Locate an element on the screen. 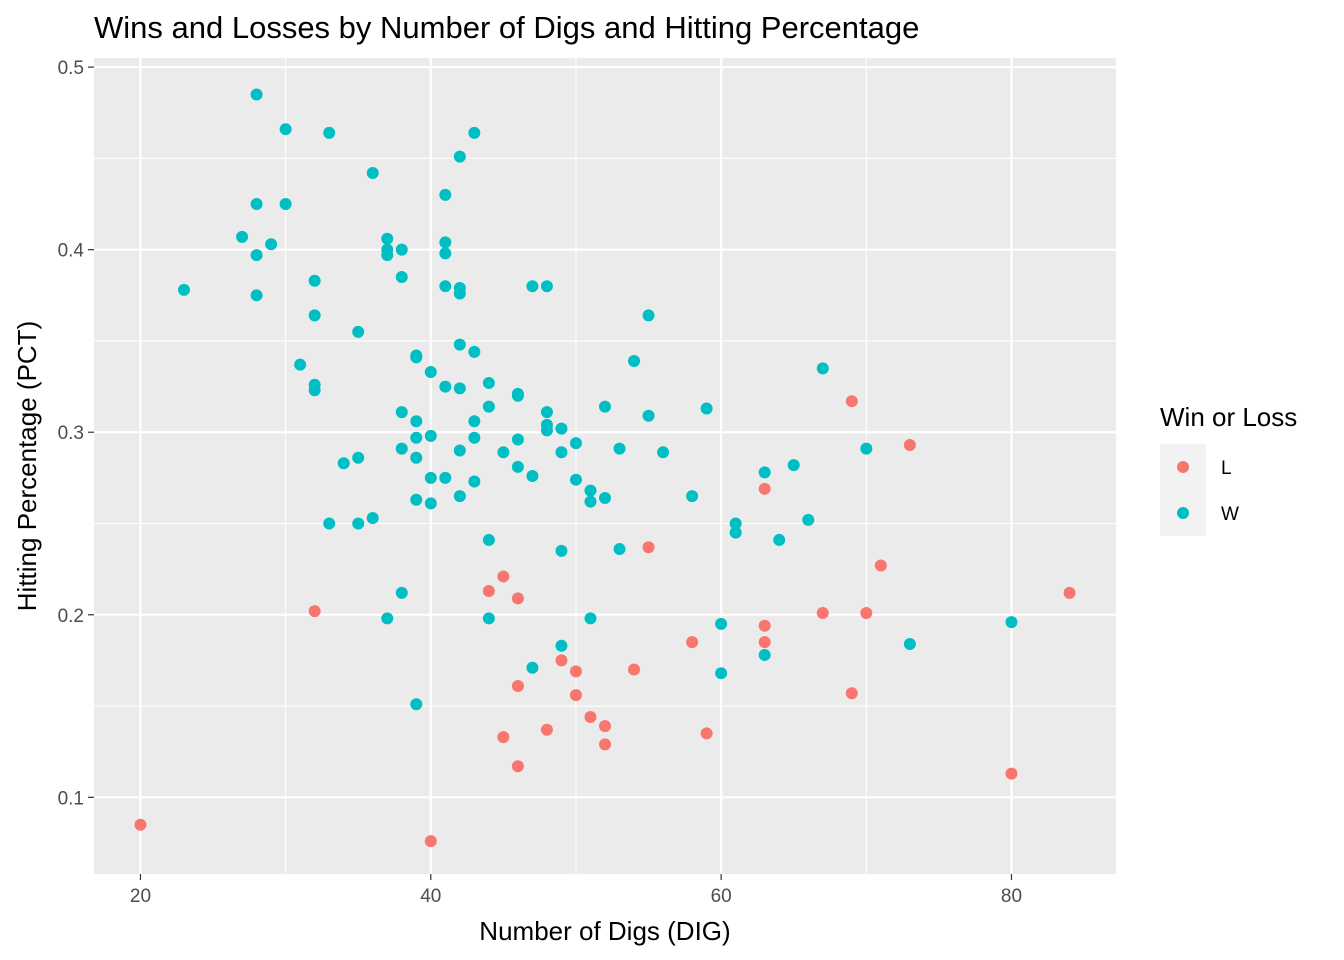 This screenshot has width=1344, height=960. legend-label-L: L is located at coordinates (1226, 468).